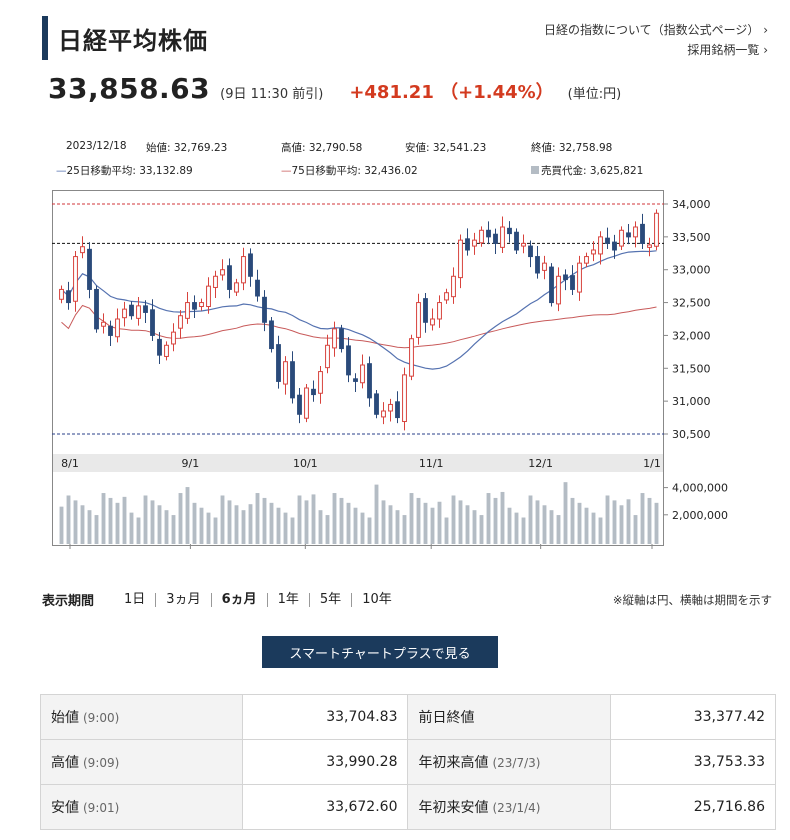 Image resolution: width=790 pixels, height=840 pixels. I want to click on month-strip, so click(358, 463).